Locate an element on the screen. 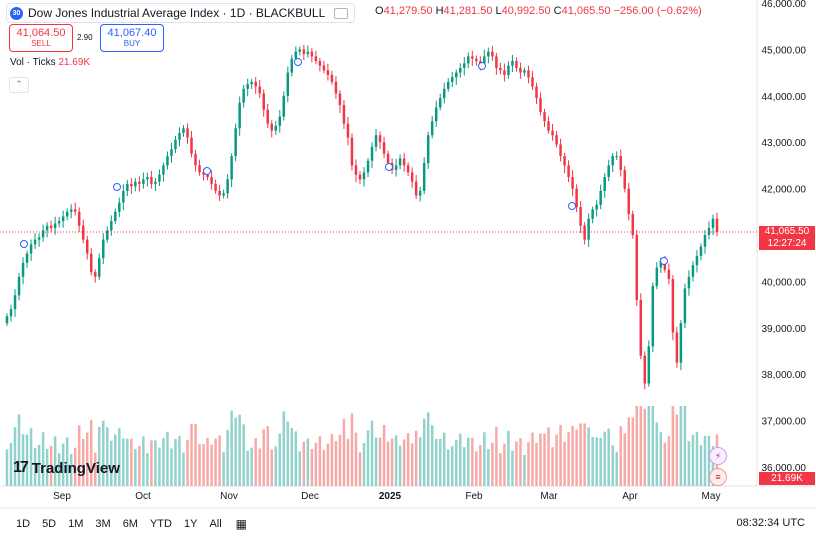 Image resolution: width=816 pixels, height=550 pixels. timeframe-1d: 1D is located at coordinates (23, 524).